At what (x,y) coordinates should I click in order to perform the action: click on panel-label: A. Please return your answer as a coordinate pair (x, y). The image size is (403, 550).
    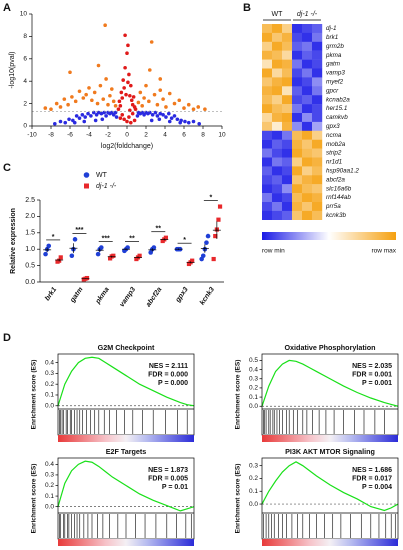
    Looking at the image, I should click on (7, 8).